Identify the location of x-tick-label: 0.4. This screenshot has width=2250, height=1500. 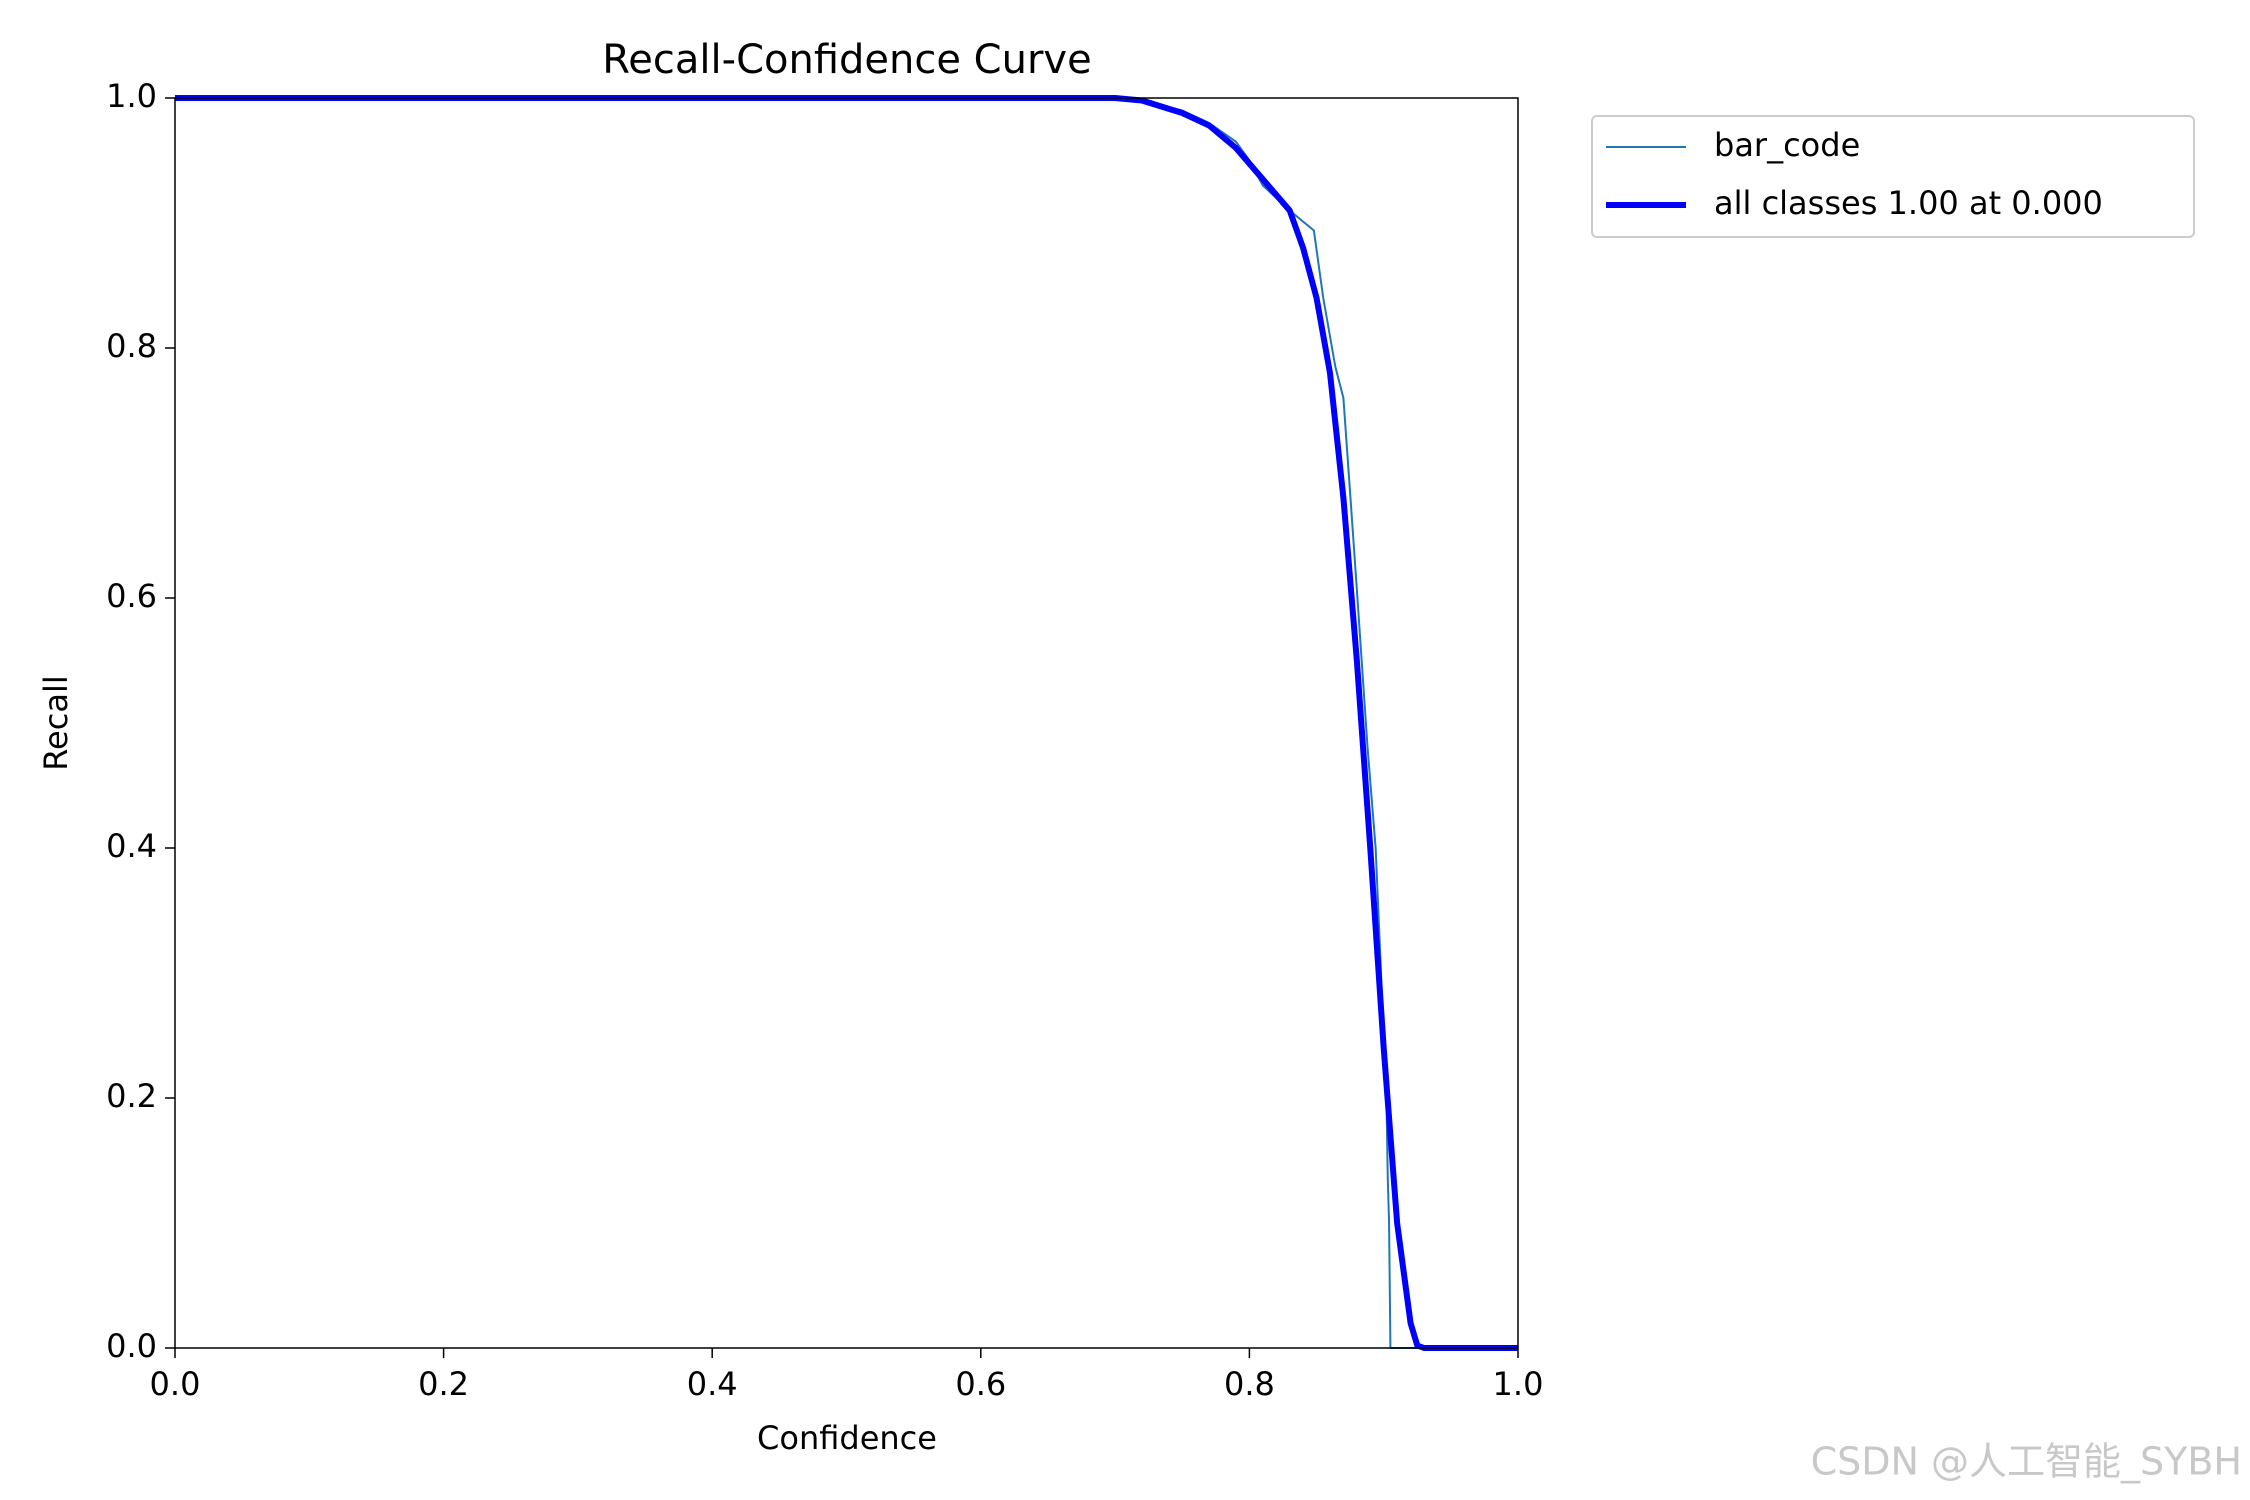
(712, 1384).